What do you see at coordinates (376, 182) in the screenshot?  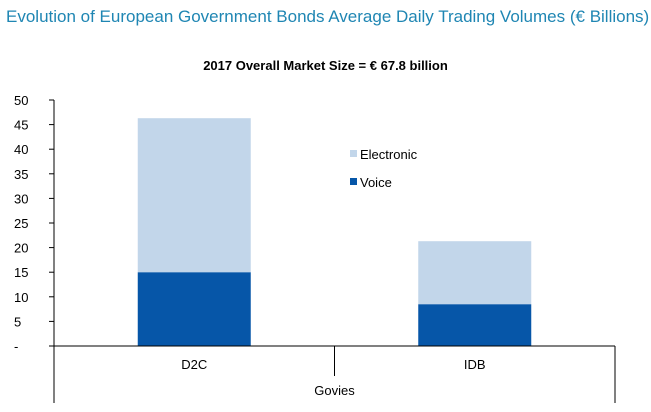 I see `legend-label-voice: Voice` at bounding box center [376, 182].